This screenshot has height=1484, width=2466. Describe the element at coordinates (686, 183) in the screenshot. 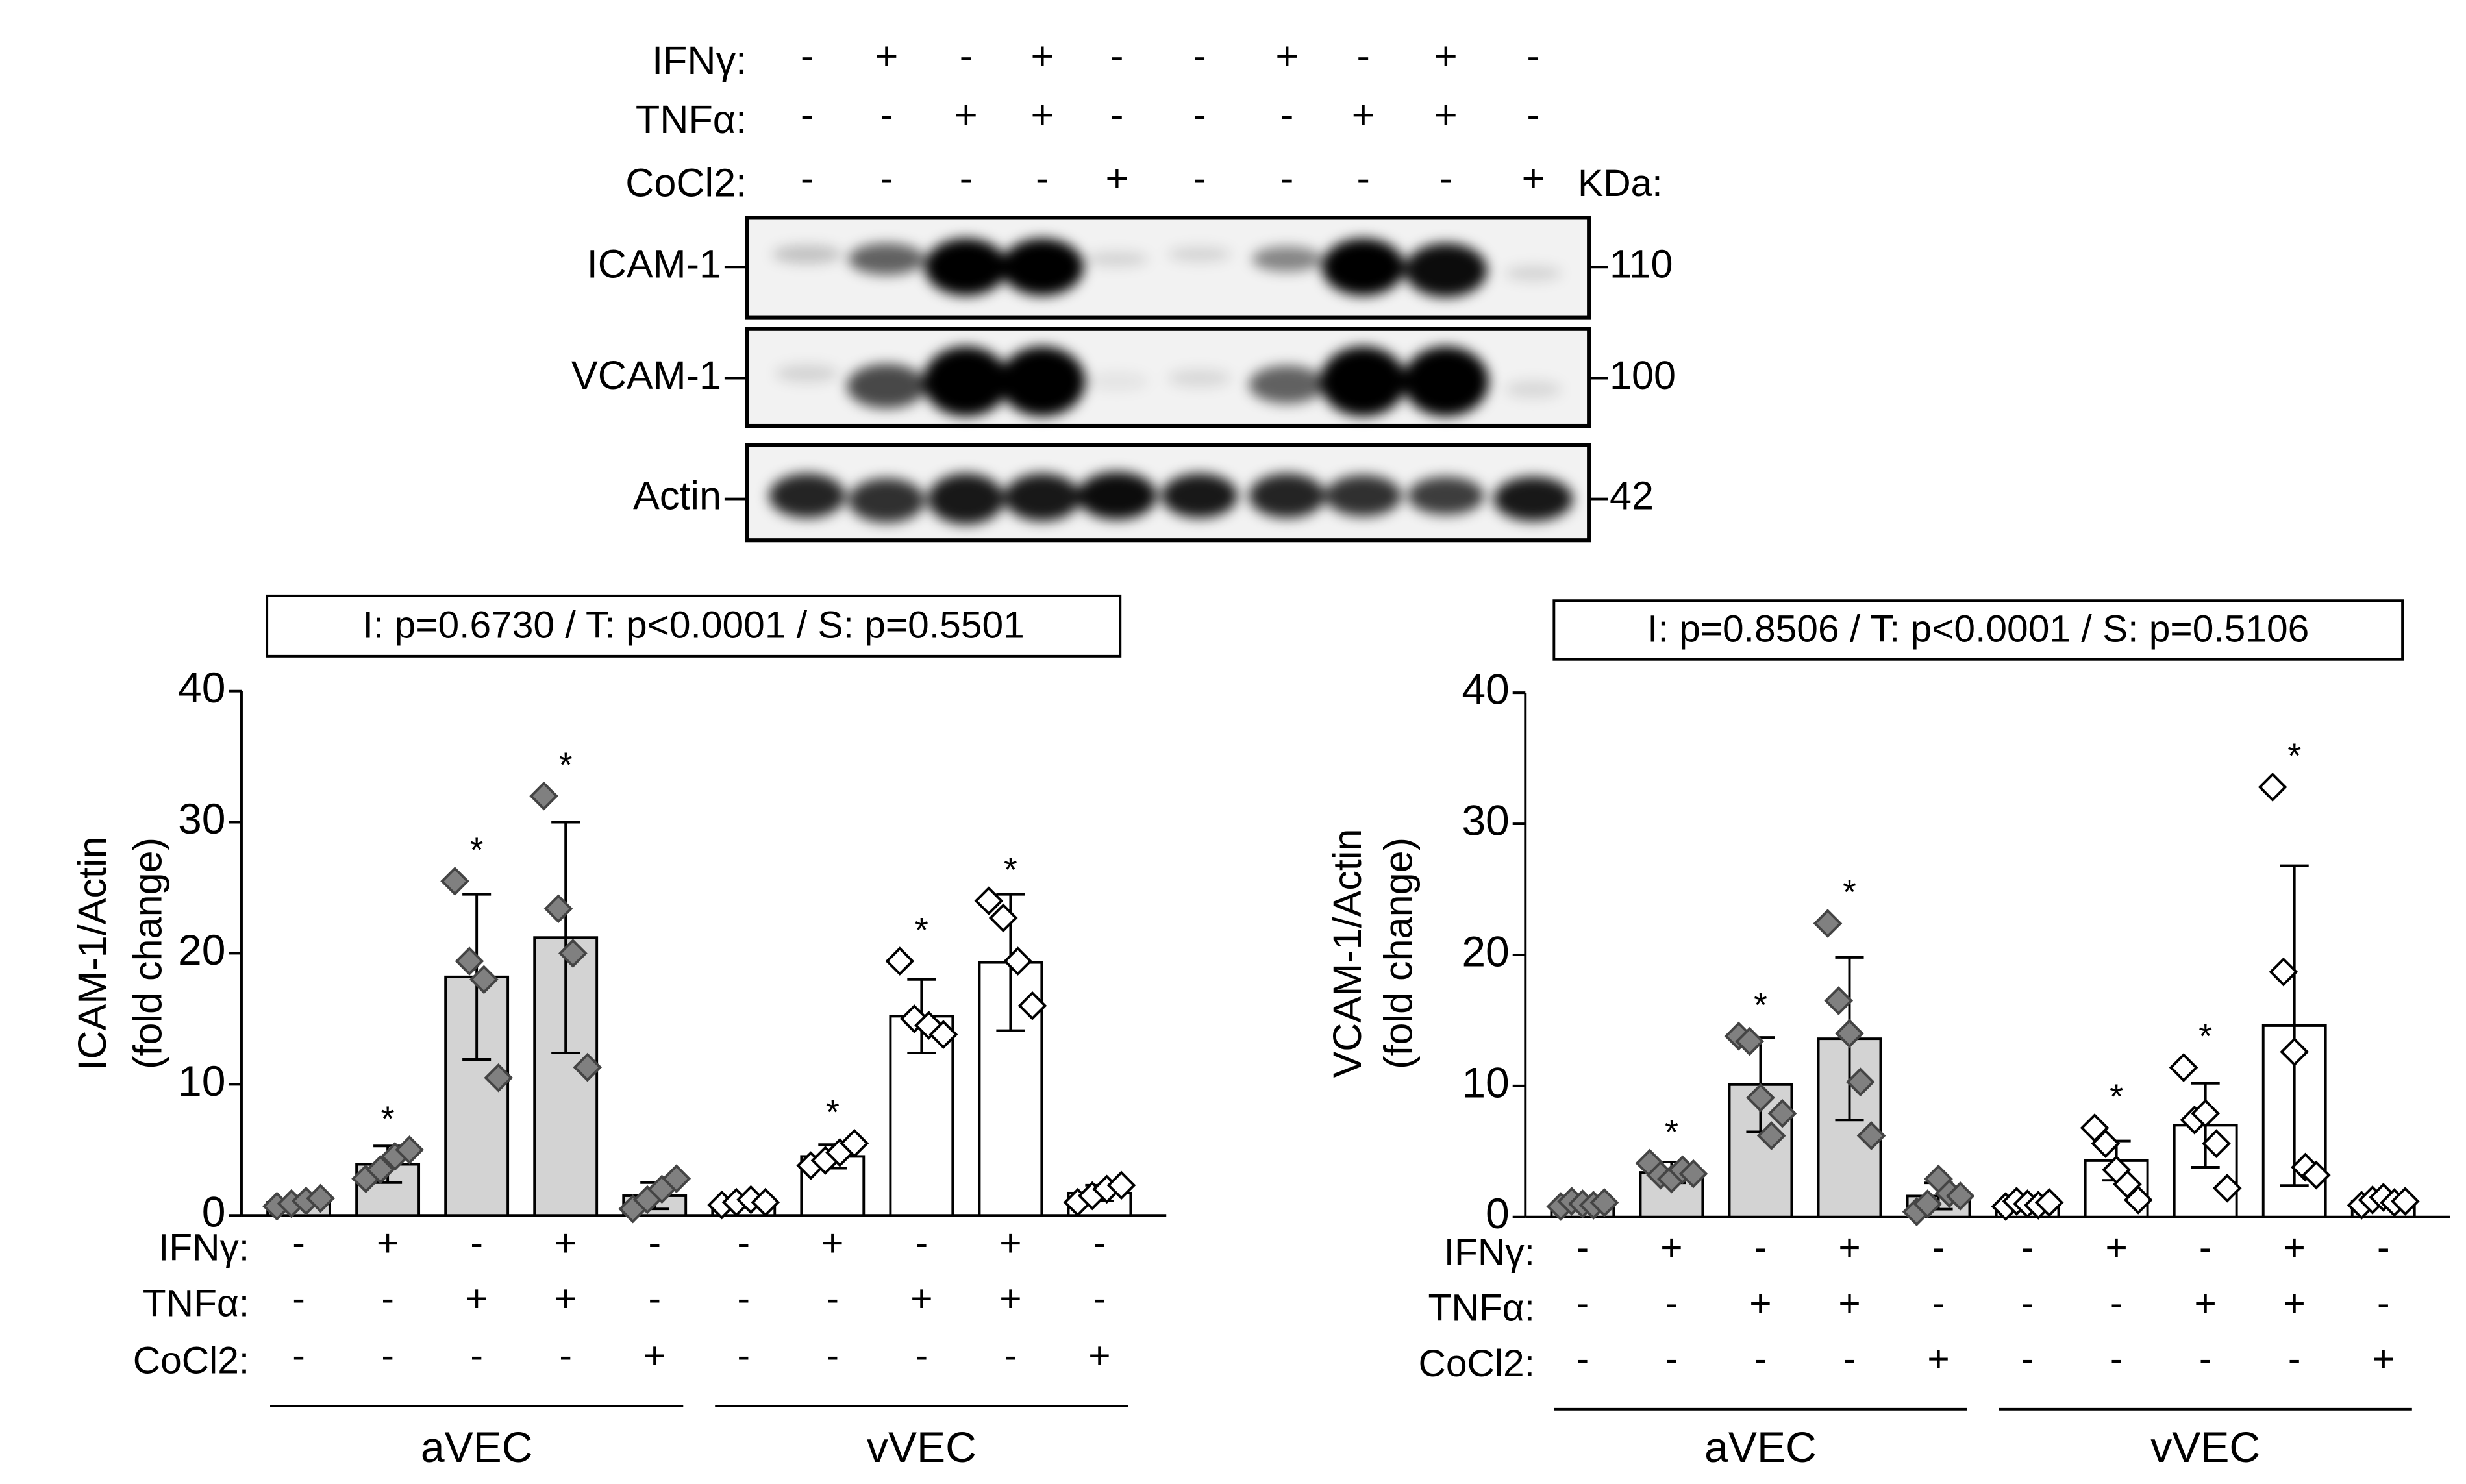

I see `condition-label: CoCl2:` at that location.